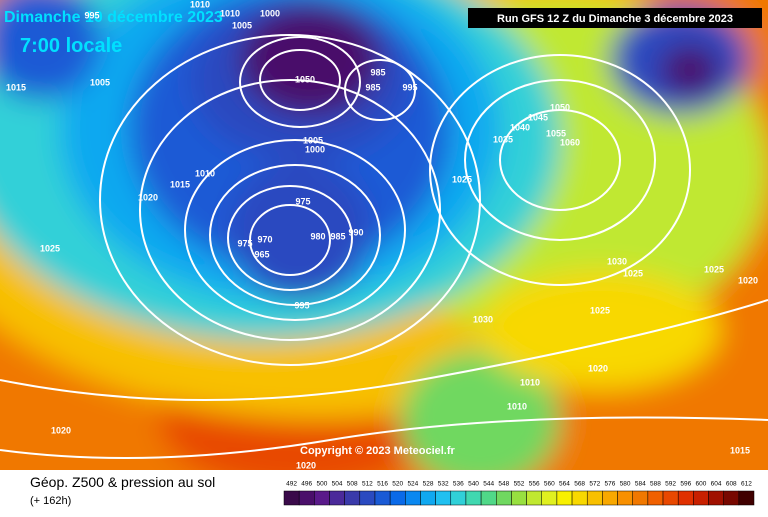 The image size is (768, 517). Describe the element at coordinates (382, 484) in the screenshot. I see `scale-label: 516` at that location.